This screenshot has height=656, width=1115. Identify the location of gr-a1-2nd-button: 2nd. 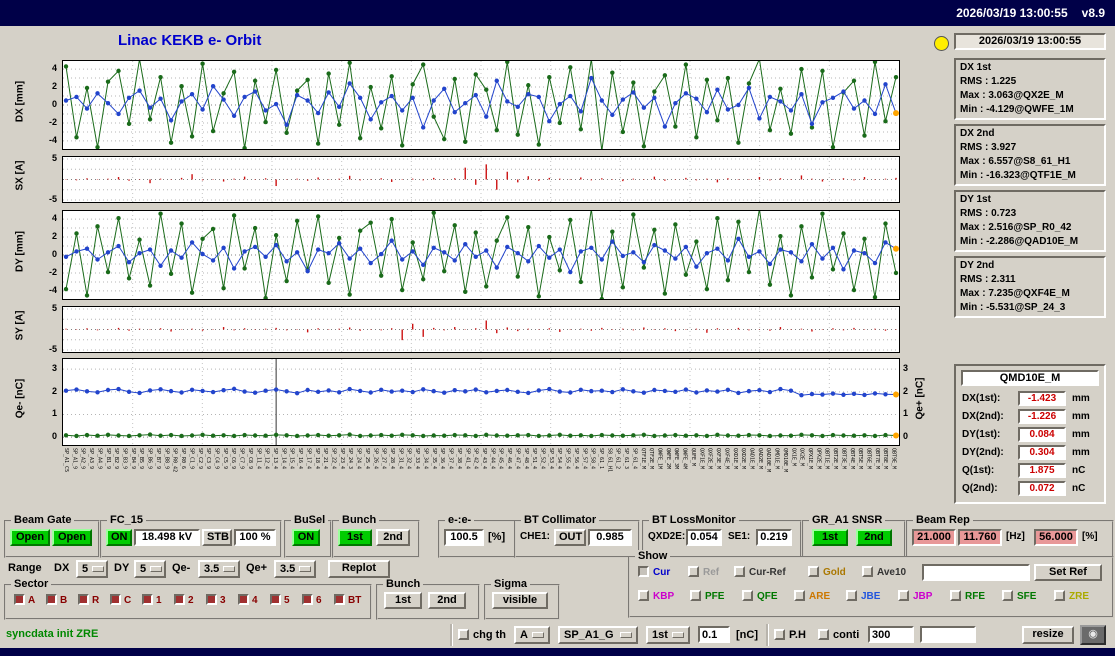
(874, 537).